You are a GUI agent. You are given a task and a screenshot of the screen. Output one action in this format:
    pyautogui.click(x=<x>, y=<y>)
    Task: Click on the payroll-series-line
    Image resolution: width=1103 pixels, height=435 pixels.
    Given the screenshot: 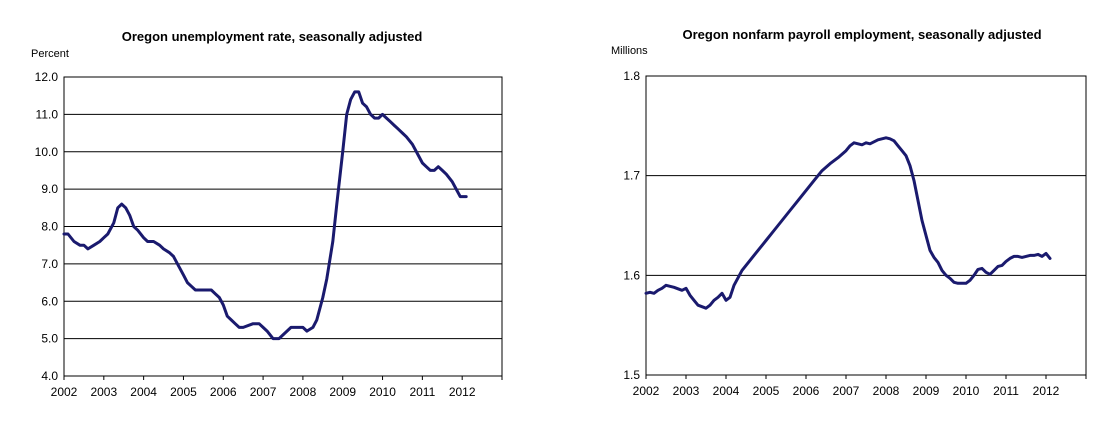 What is the action you would take?
    pyautogui.click(x=848, y=223)
    